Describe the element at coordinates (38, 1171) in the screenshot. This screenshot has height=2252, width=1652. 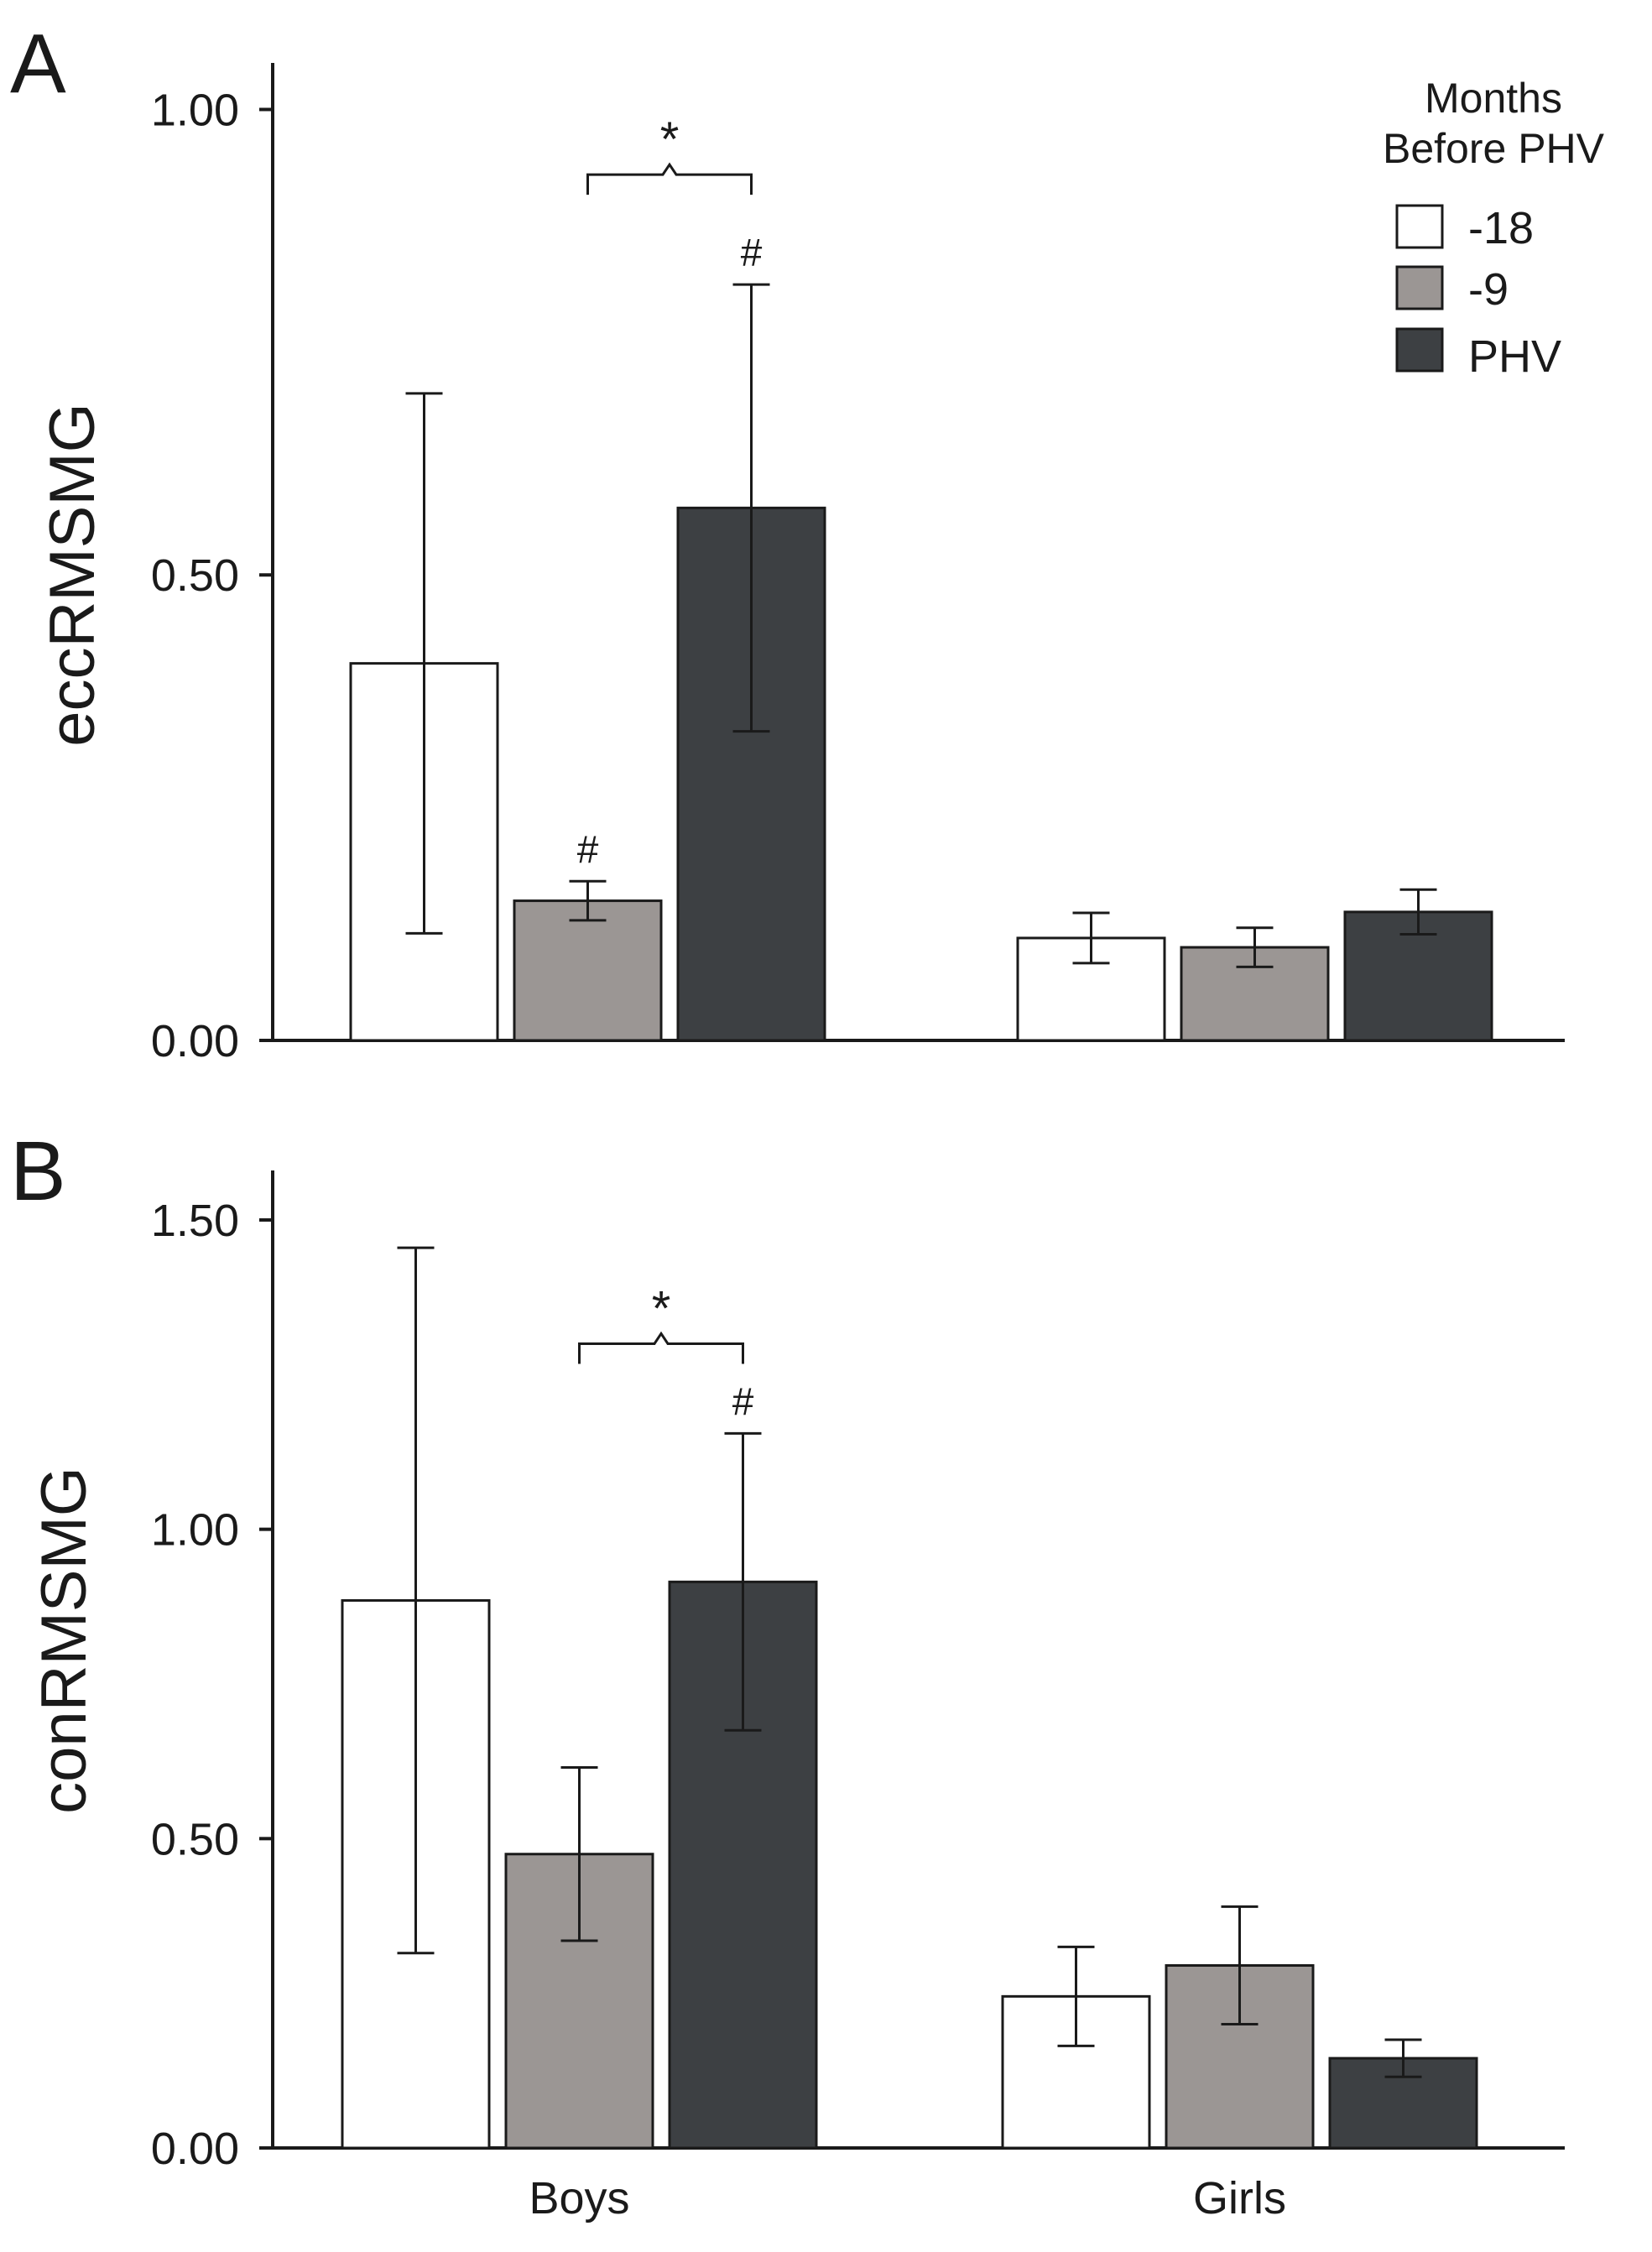
I see `panel-letter-b: B` at that location.